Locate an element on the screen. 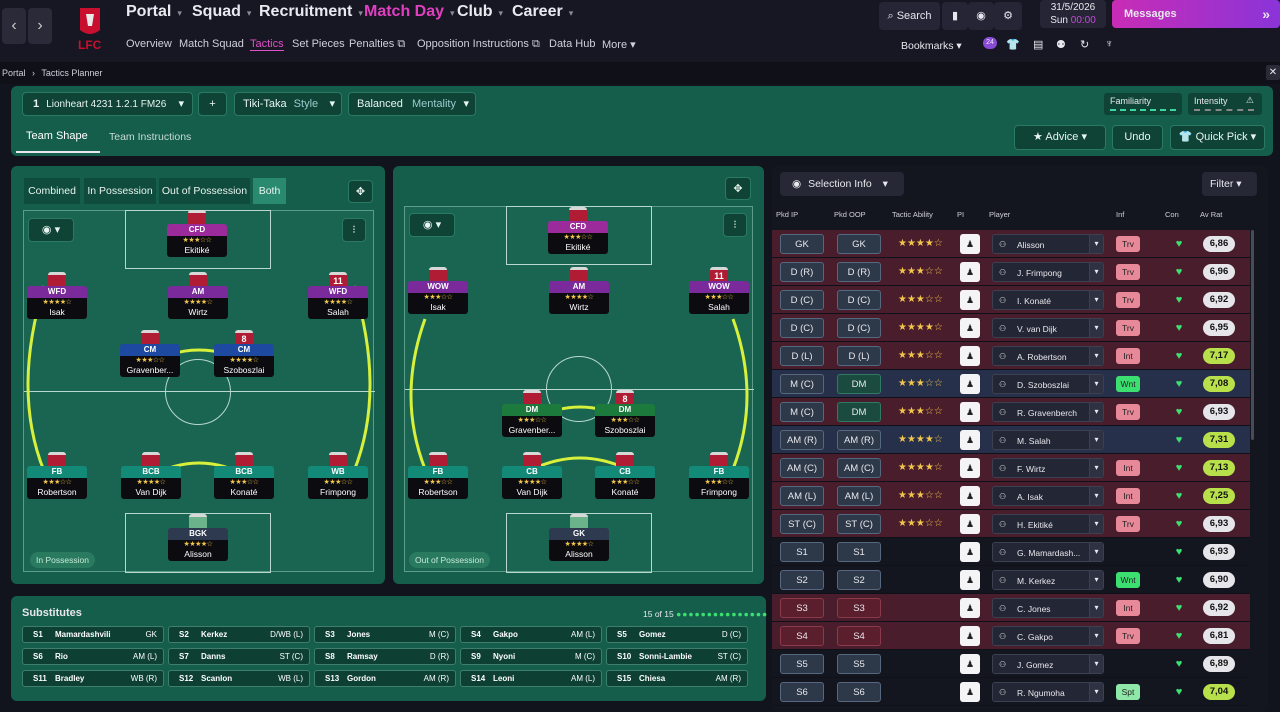 This screenshot has height=712, width=1280. table-row: AM (C) AM (C) ★★★★☆ ♟ ⚇ F. Wirtz ▾ Int ♥ 7,13 is located at coordinates (1011, 468).